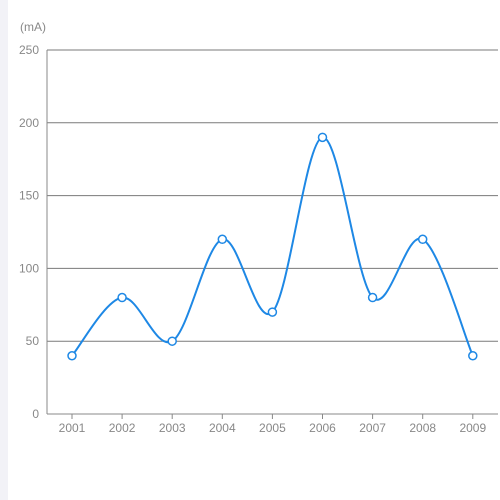 This screenshot has width=500, height=500. Describe the element at coordinates (472, 428) in the screenshot. I see `x-tick-label: 2009` at that location.